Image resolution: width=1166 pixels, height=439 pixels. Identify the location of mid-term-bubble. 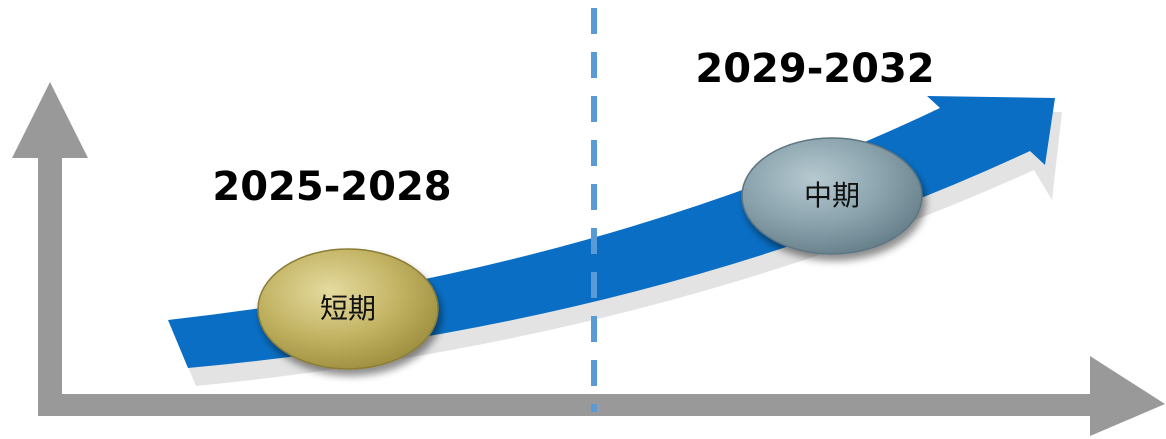
(832, 196).